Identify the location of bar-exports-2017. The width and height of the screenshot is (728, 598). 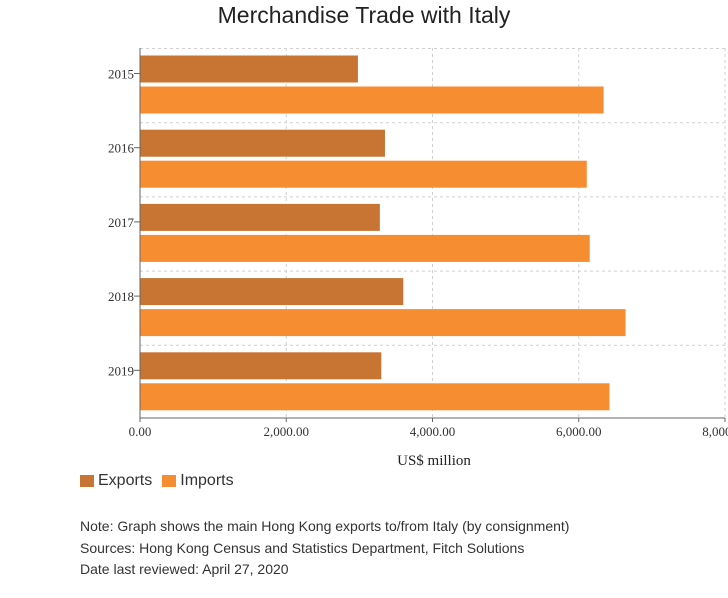
(260, 217).